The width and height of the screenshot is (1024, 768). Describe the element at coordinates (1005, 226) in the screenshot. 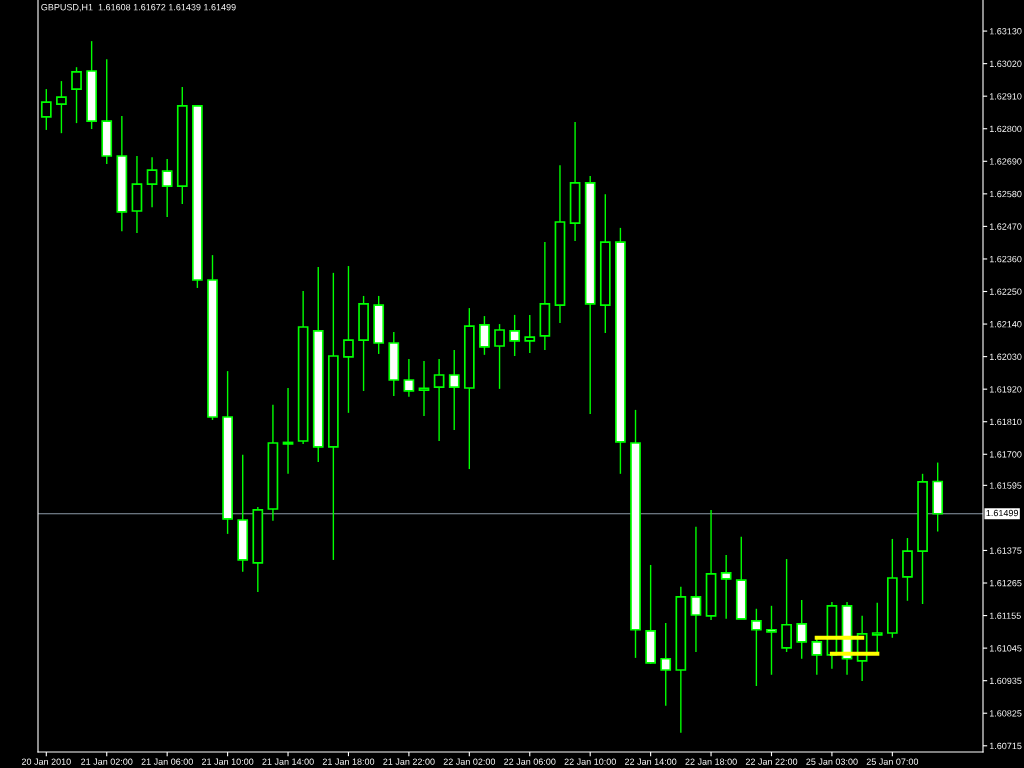

I see `y-tick-label: 1.62470` at that location.